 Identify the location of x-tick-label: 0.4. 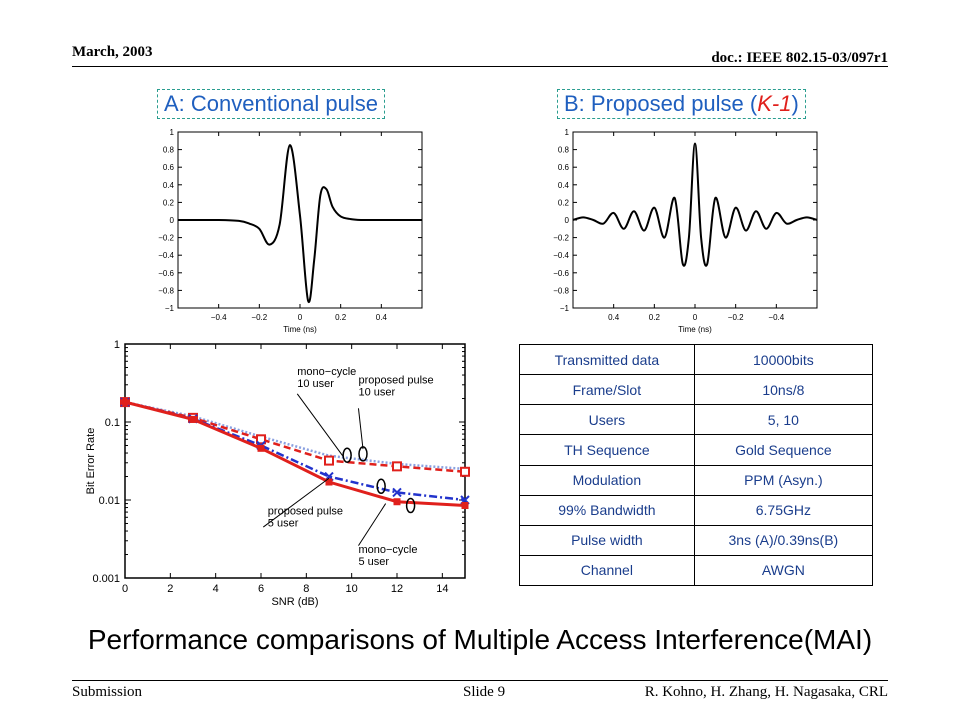
(614, 317).